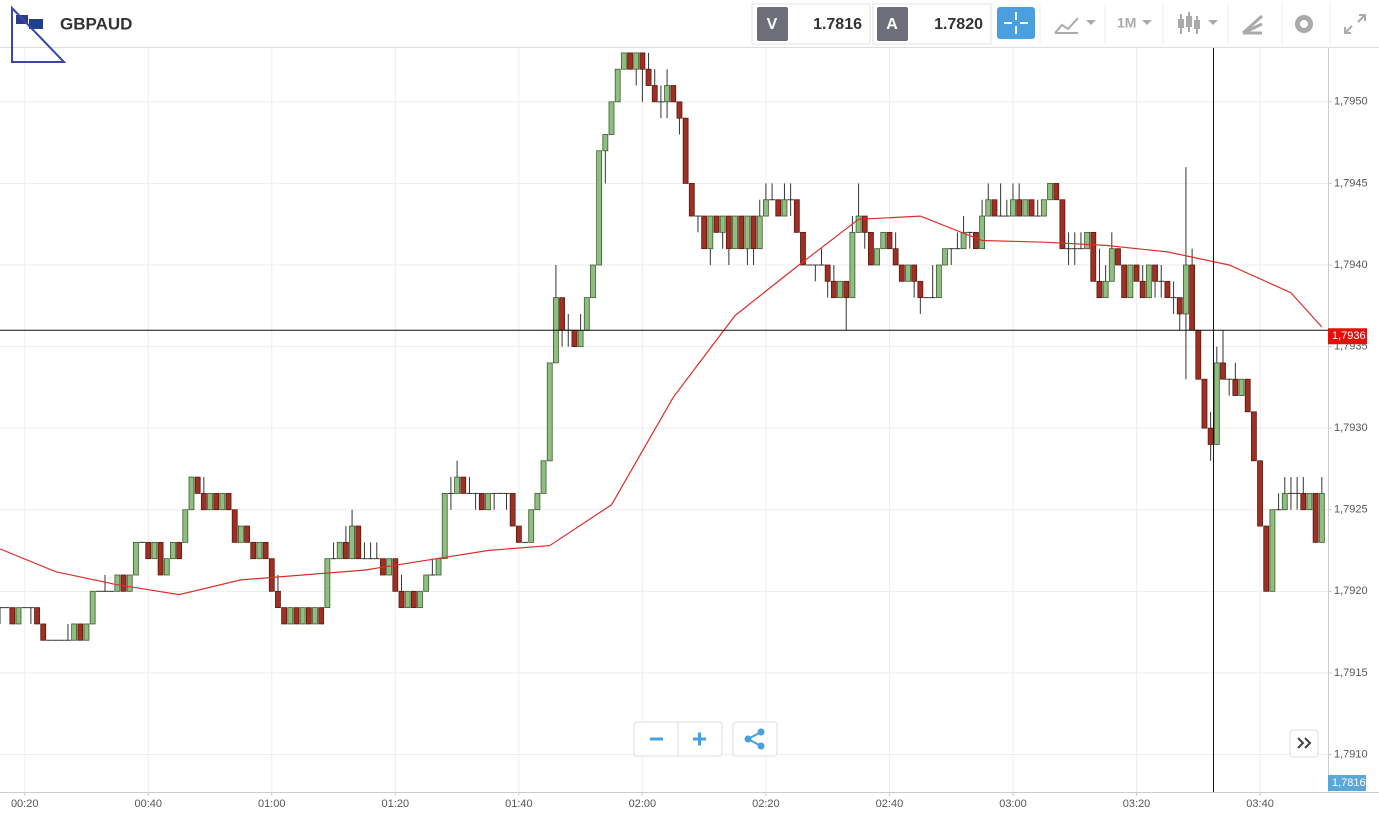  Describe the element at coordinates (25, 804) in the screenshot. I see `x-tick-label: 00:20` at that location.